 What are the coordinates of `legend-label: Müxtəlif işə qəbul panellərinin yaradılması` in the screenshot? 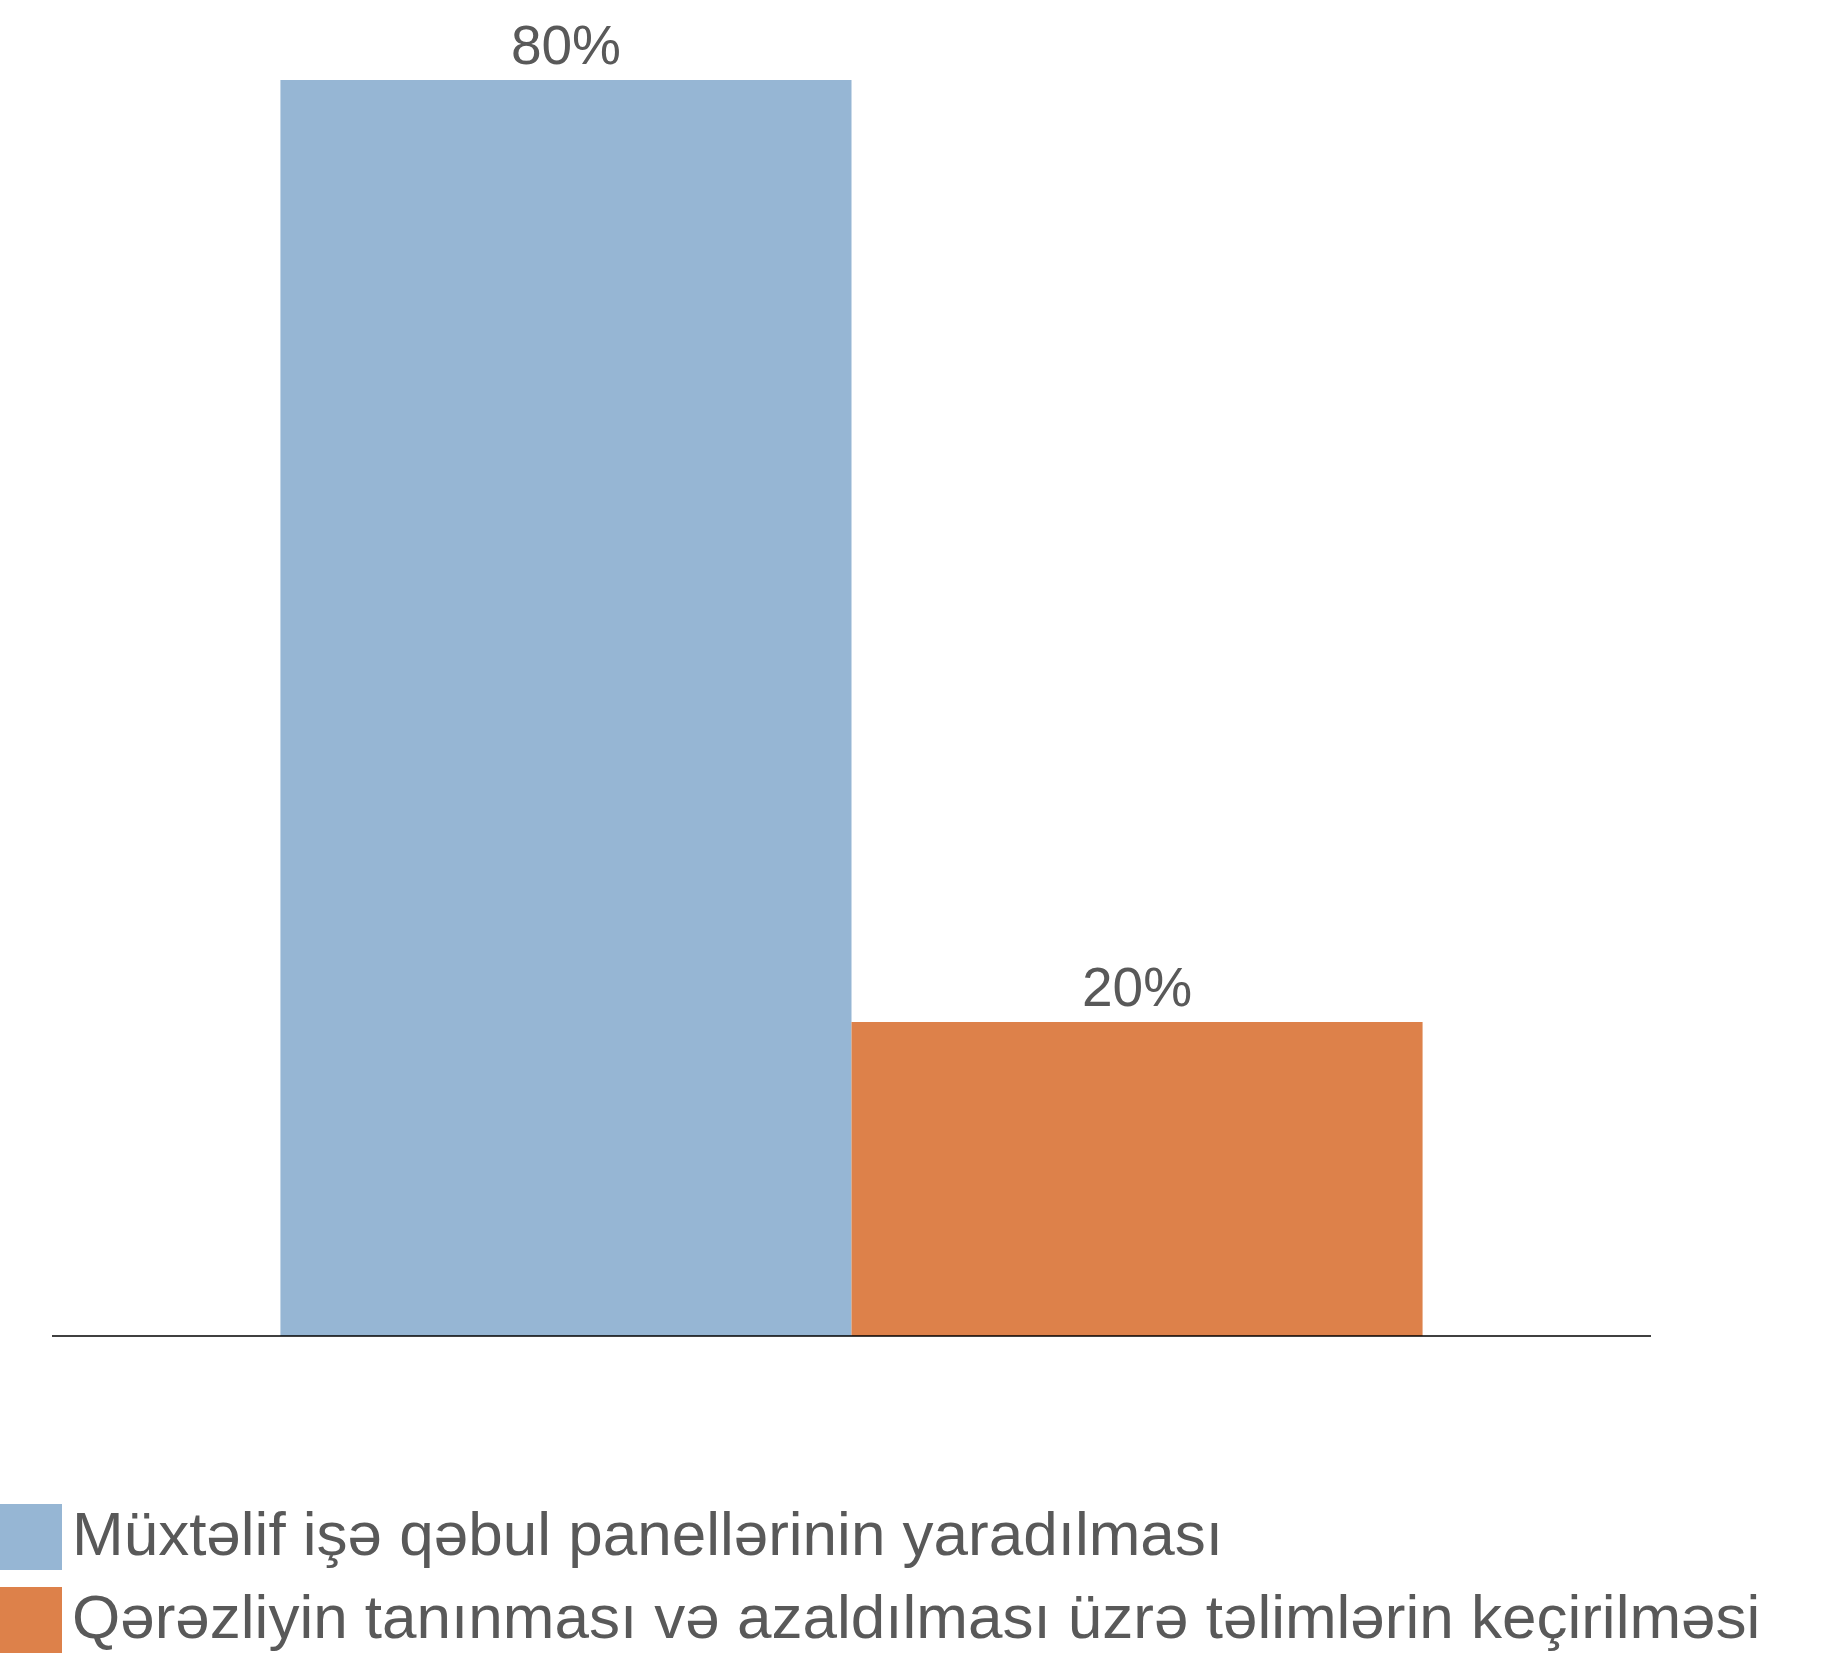 It's located at (648, 1533).